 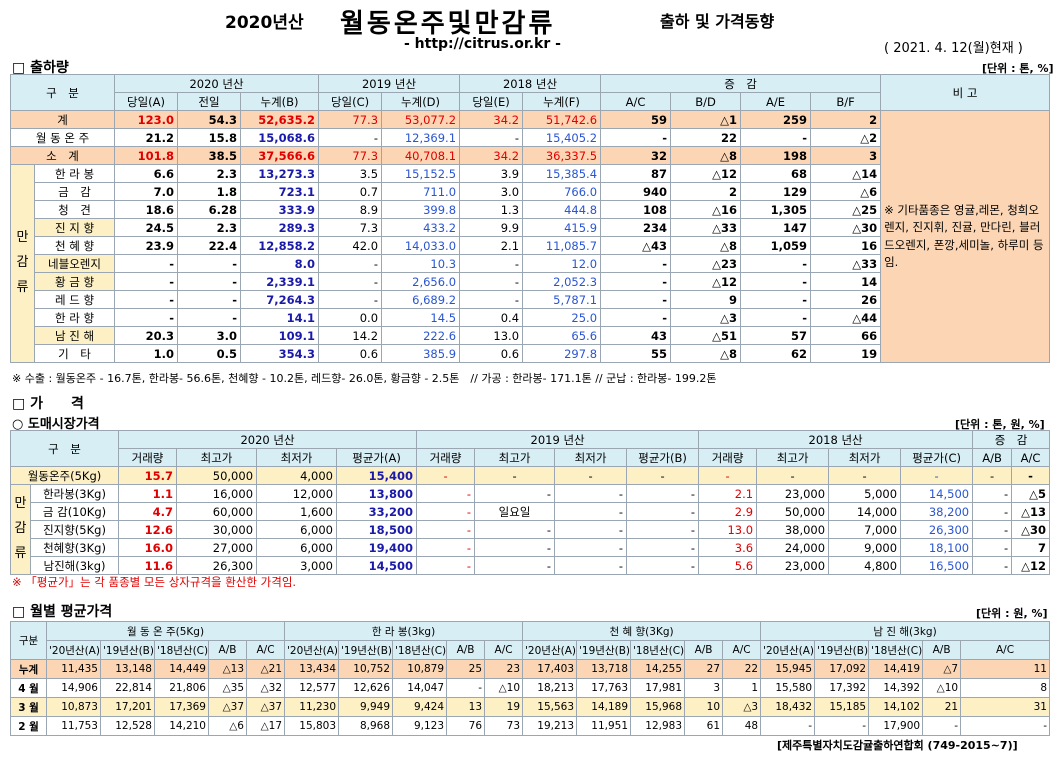 I want to click on value-cell: 23, so click(x=504, y=669).